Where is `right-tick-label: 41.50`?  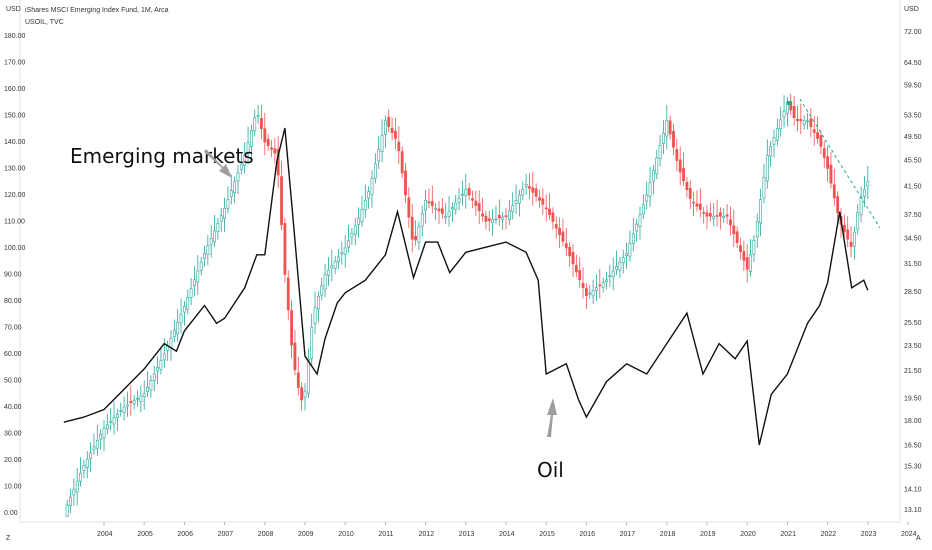 right-tick-label: 41.50 is located at coordinates (913, 187).